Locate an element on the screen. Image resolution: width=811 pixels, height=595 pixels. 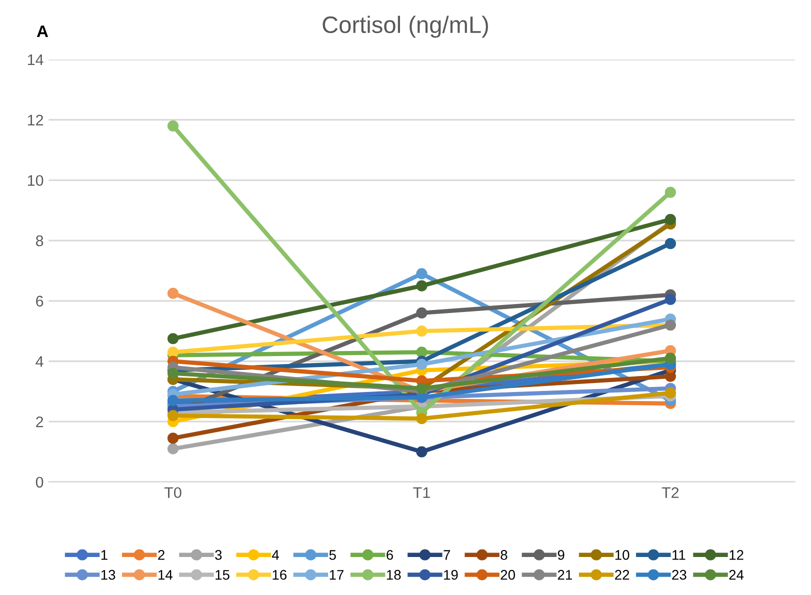
x-tick-label: T1 is located at coordinates (421, 492).